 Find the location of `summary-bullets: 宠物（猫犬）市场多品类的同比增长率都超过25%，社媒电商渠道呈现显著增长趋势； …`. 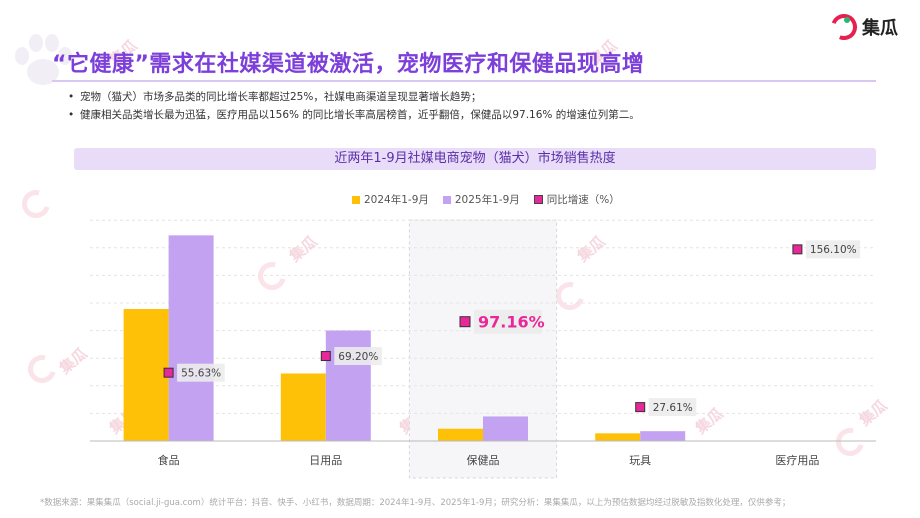

summary-bullets: 宠物（猫犬）市场多品类的同比增长率都超过25%，社媒电商渠道呈现显著增长趋势； … is located at coordinates (354, 106).